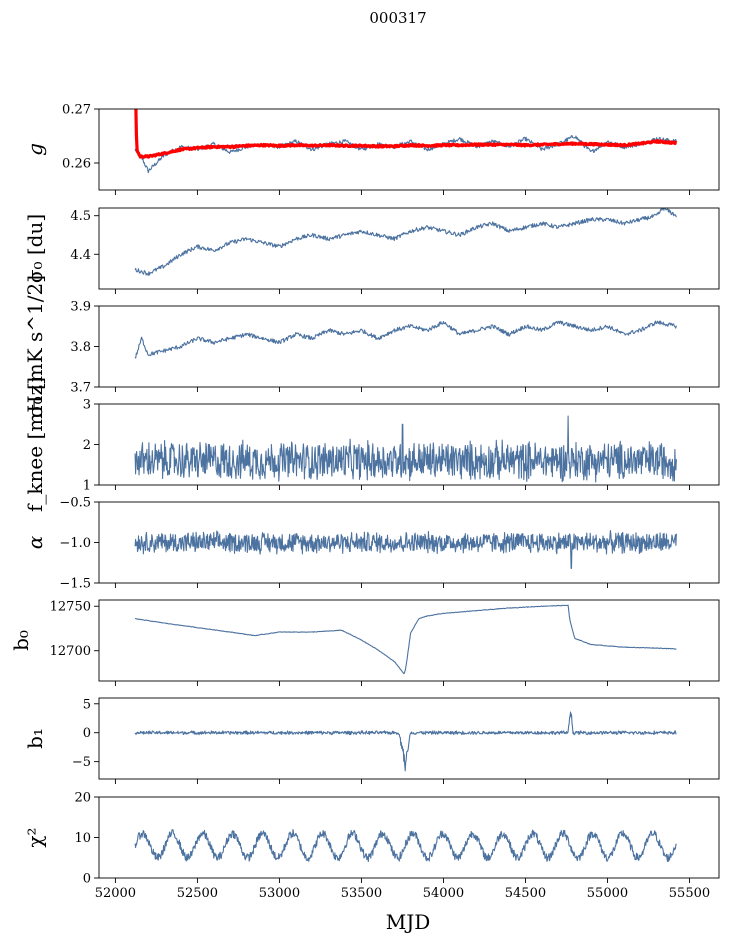 Image resolution: width=729 pixels, height=944 pixels. I want to click on series-line-fknee, so click(405, 449).